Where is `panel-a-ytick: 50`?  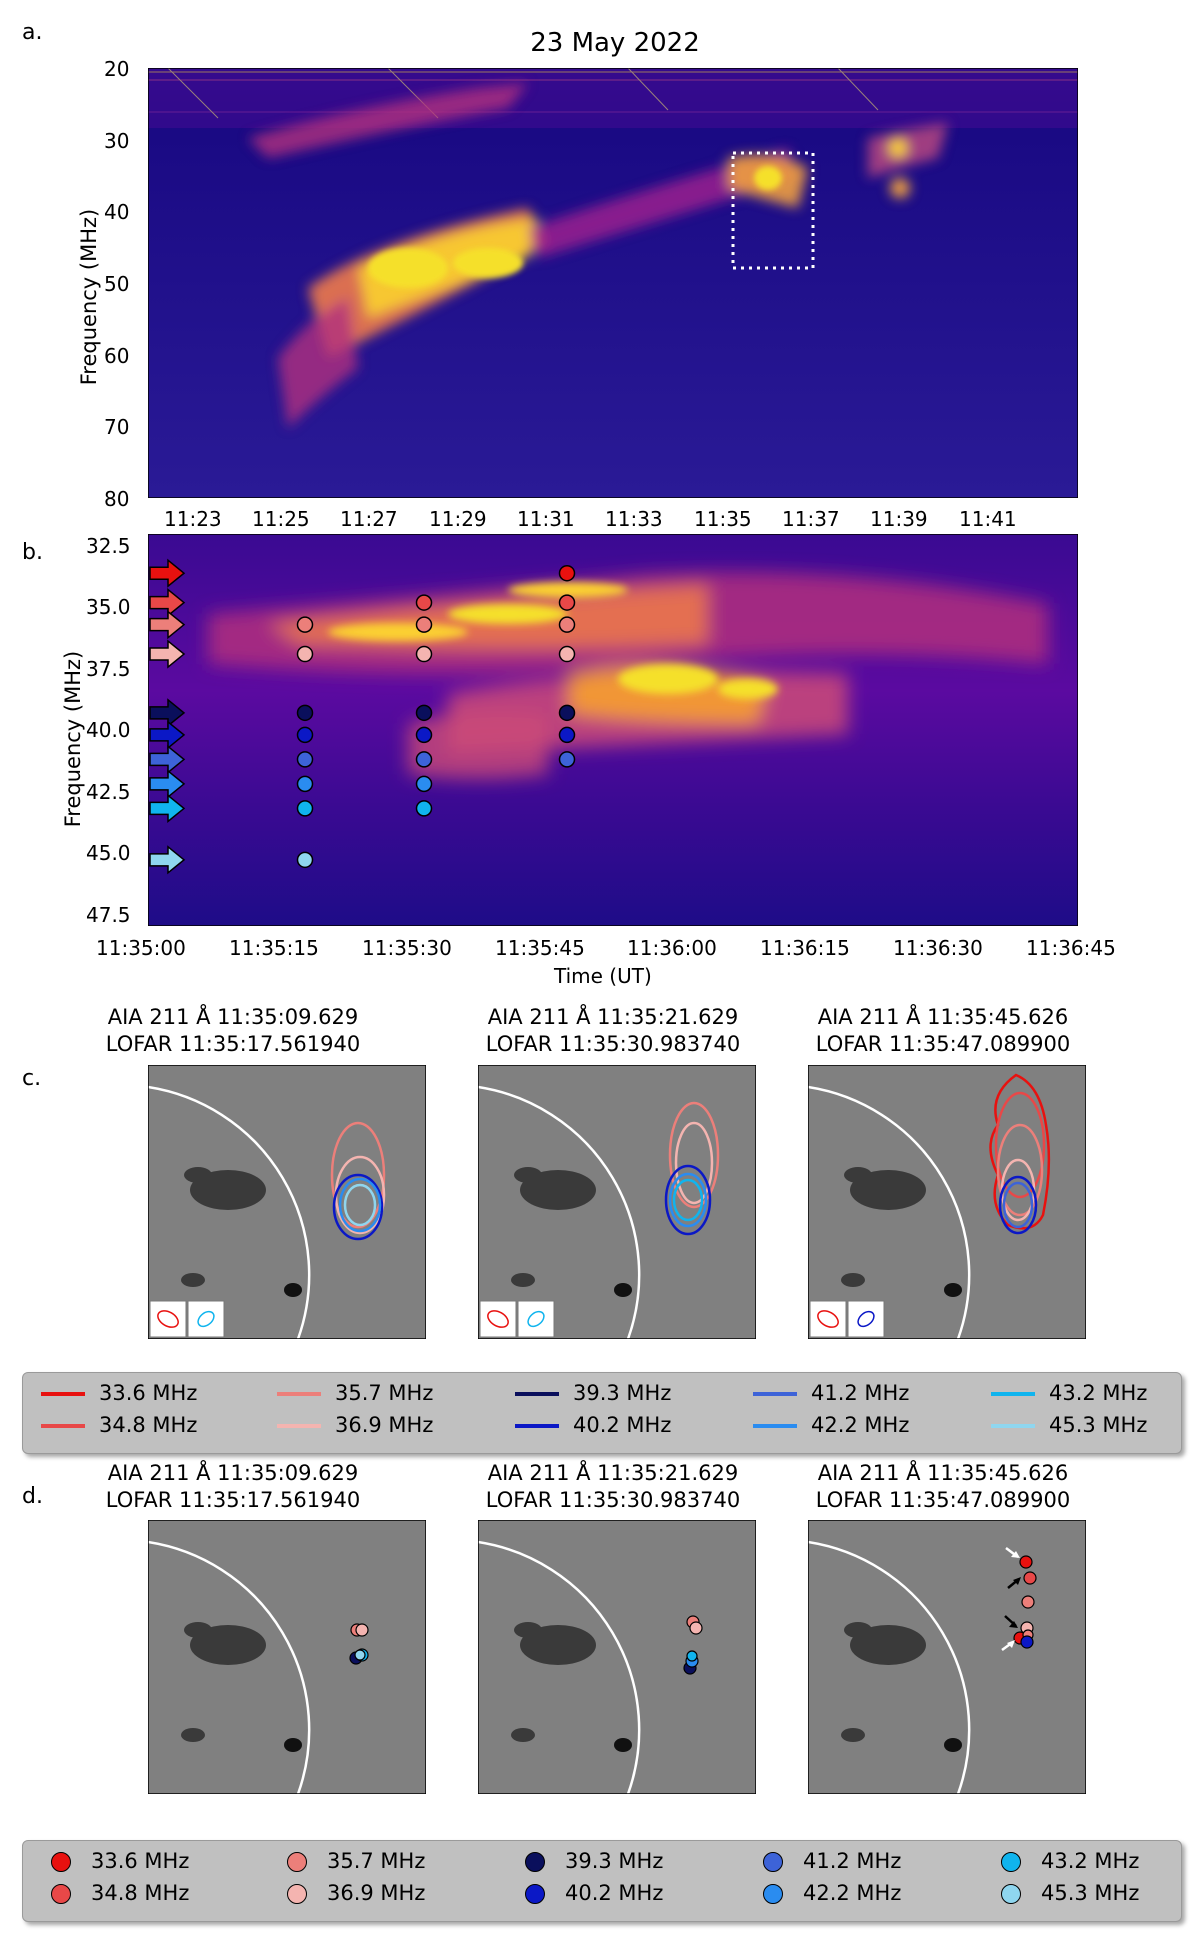
panel-a-ytick: 50 is located at coordinates (117, 284).